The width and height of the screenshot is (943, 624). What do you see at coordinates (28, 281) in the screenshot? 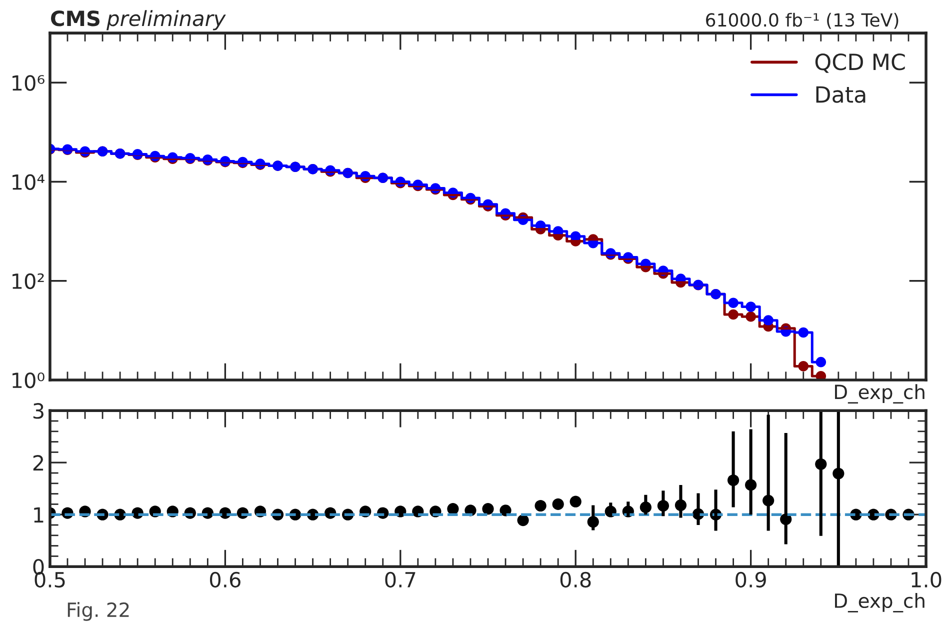
I see `y-tick-label: 10²` at bounding box center [28, 281].